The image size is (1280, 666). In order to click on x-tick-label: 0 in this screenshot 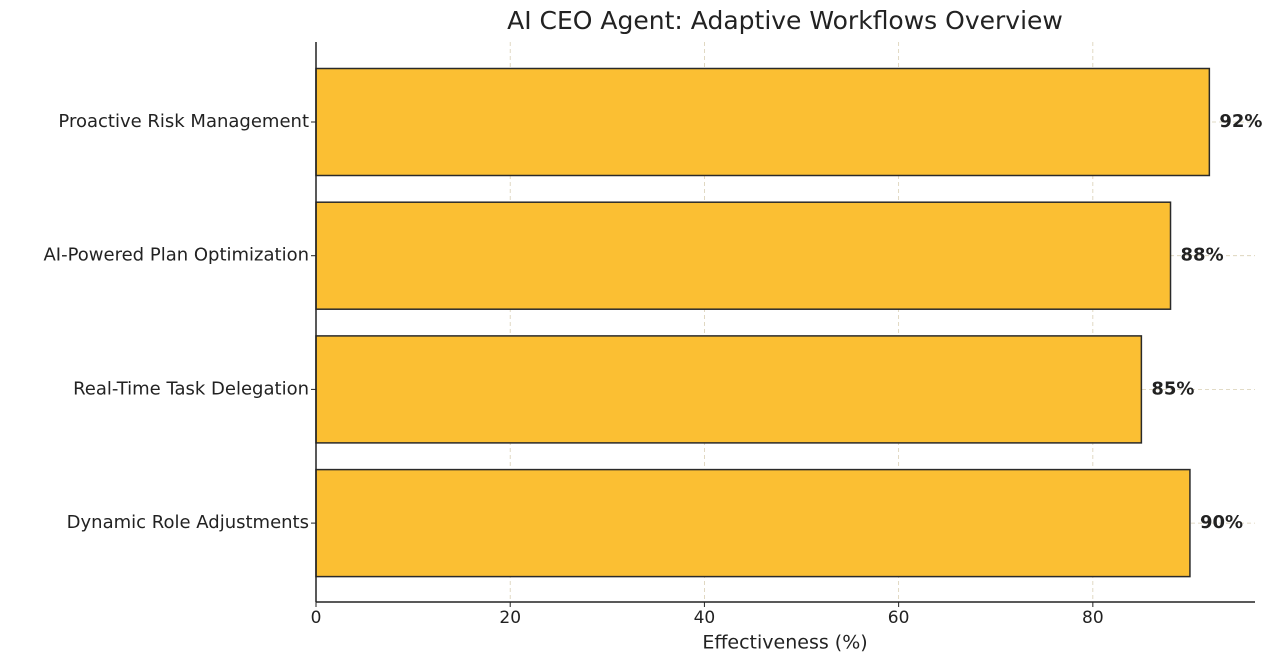, I will do `click(316, 618)`.